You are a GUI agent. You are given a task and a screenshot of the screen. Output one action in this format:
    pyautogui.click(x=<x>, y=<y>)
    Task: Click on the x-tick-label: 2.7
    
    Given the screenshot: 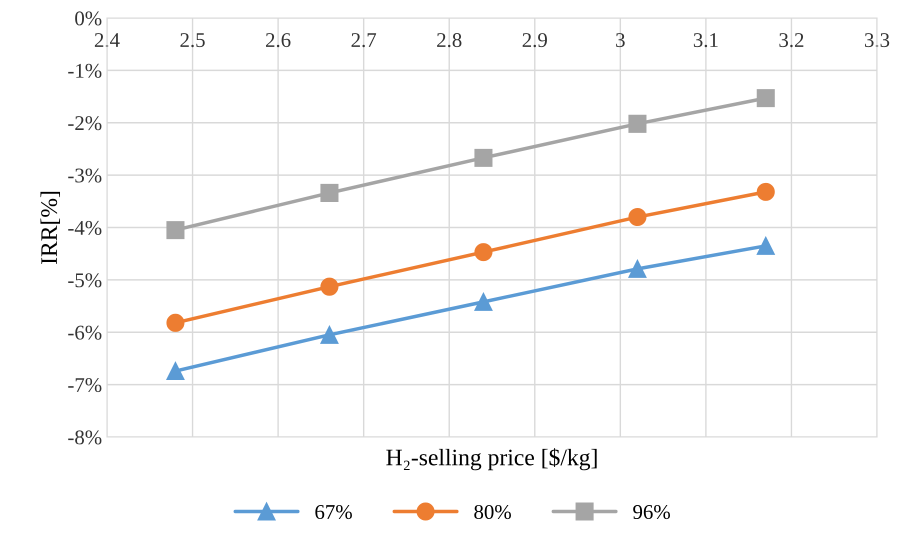 What is the action you would take?
    pyautogui.click(x=364, y=40)
    